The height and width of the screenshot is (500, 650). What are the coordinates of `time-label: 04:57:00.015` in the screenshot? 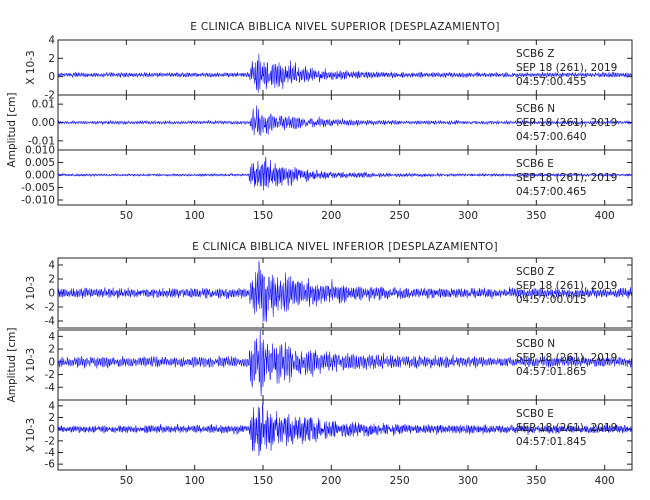 It's located at (551, 300).